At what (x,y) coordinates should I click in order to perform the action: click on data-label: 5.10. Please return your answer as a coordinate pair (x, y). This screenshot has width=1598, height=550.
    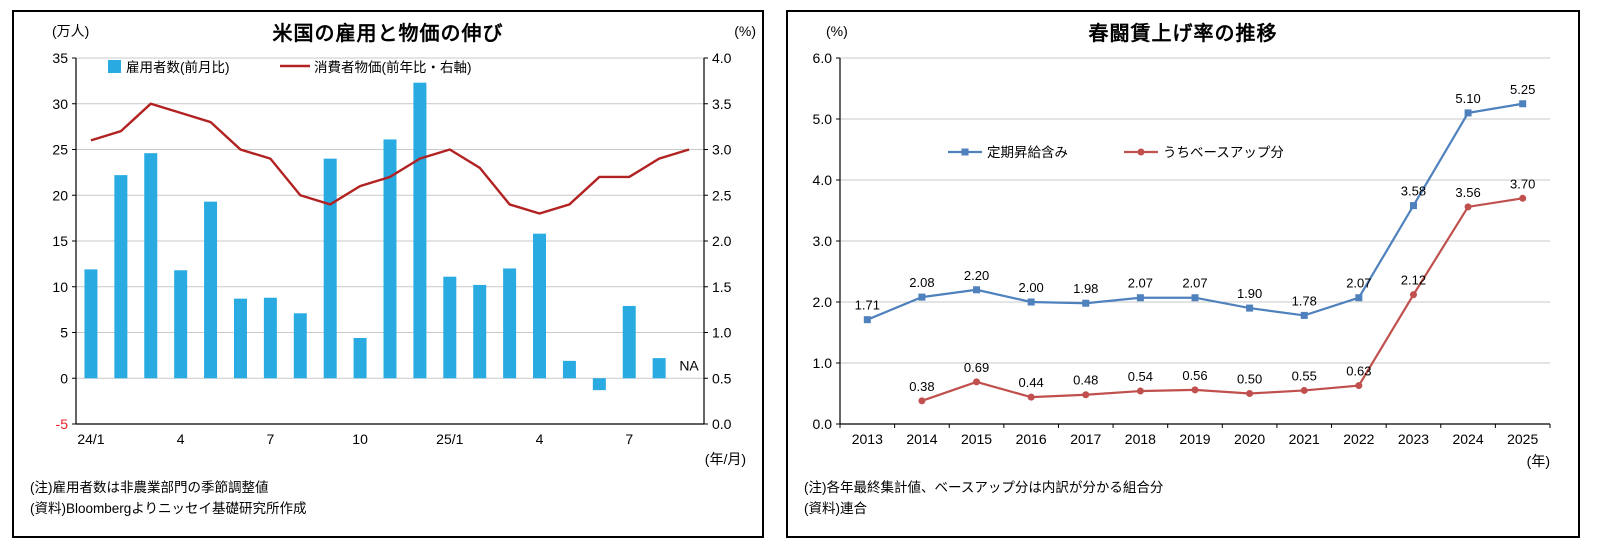
    Looking at the image, I should click on (1467, 98).